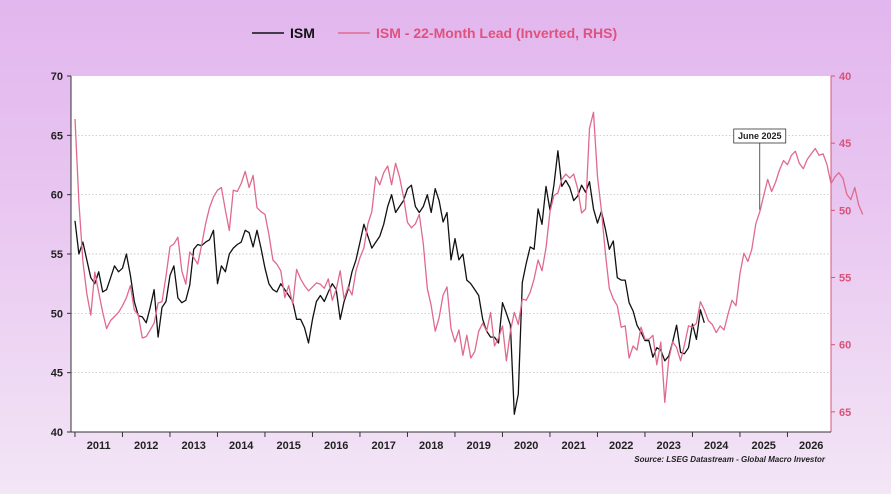 The height and width of the screenshot is (494, 891). Describe the element at coordinates (99, 446) in the screenshot. I see `x-tick-label-2011: 2011` at that location.